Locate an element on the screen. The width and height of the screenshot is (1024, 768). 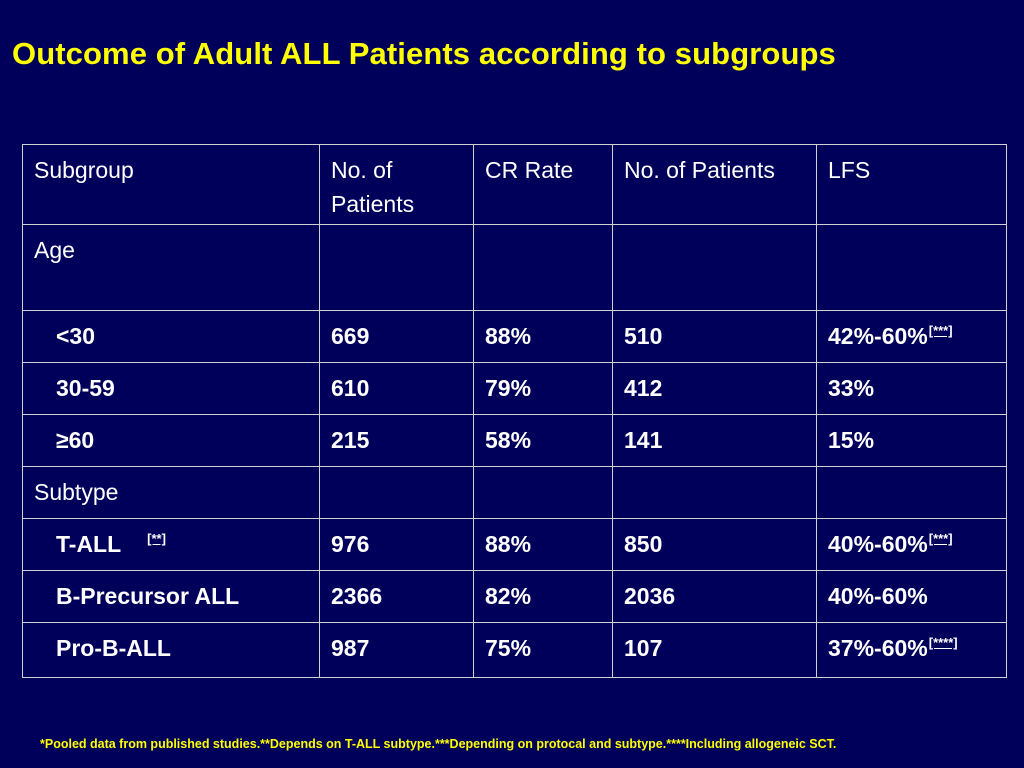
row-label: ≥60 is located at coordinates (171, 440).